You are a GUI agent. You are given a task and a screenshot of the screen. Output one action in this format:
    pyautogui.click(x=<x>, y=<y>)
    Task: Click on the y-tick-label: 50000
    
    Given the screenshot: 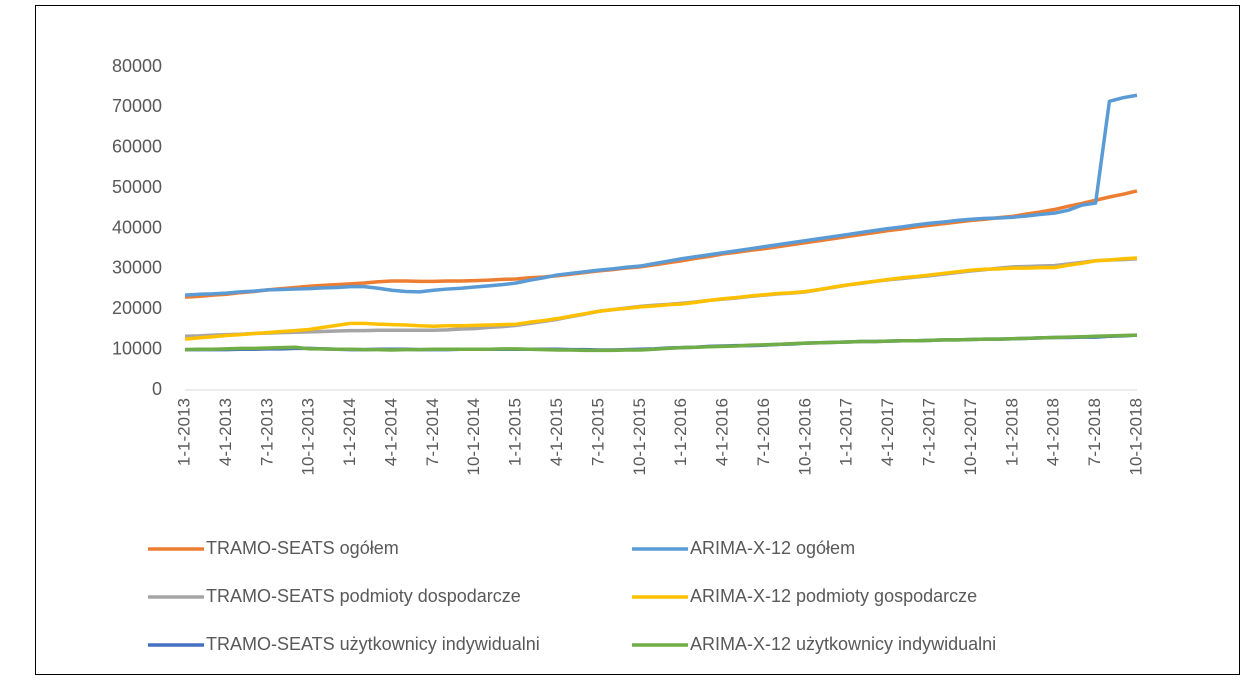 What is the action you would take?
    pyautogui.click(x=137, y=187)
    